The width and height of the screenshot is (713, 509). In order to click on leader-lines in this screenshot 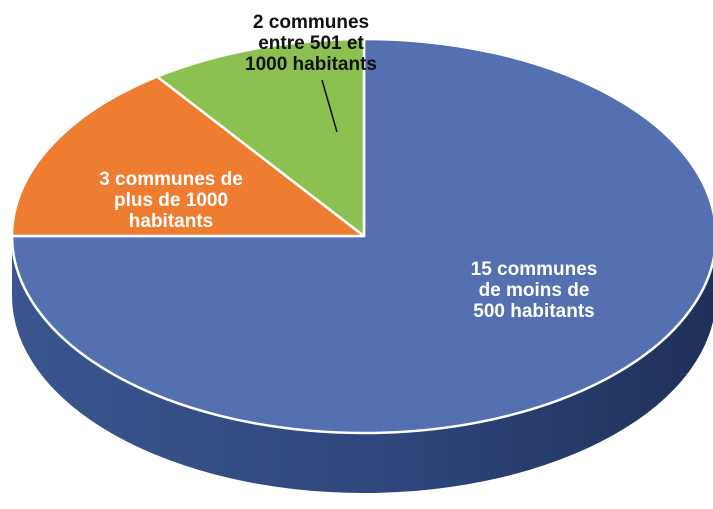, I will do `click(329, 106)`.